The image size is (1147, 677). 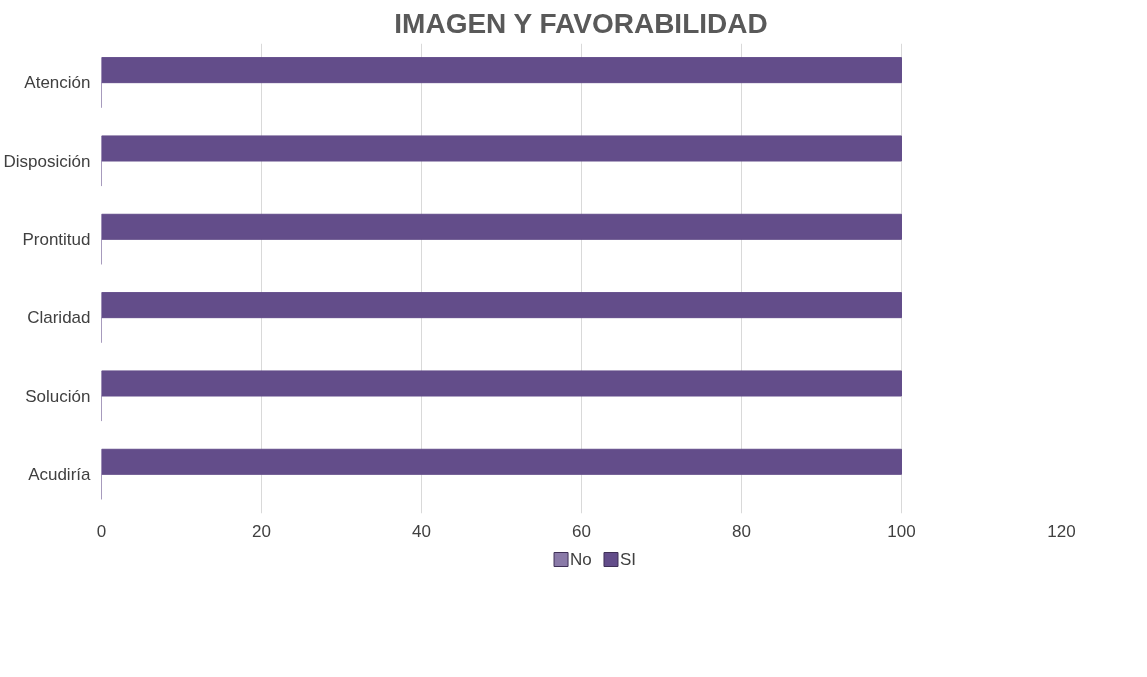 I want to click on x-tick-label: 0, so click(x=101, y=531).